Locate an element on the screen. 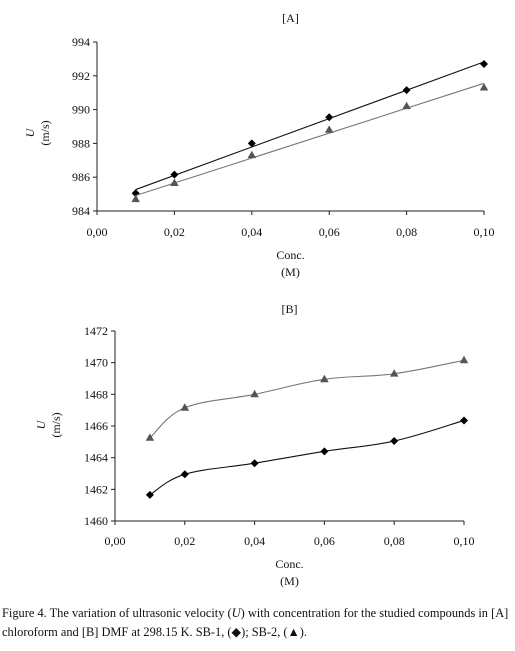  y-tick-label: 1468 is located at coordinates (96, 394).